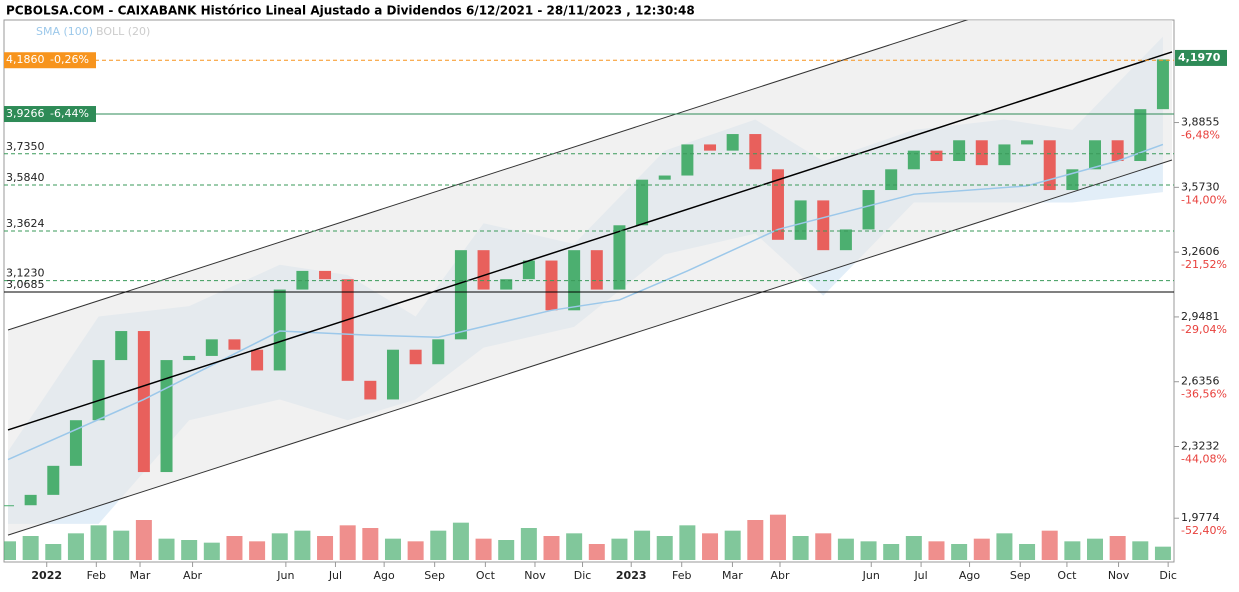  Describe the element at coordinates (1200, 122) in the screenshot. I see `y-tick-label: 3,8855` at that location.